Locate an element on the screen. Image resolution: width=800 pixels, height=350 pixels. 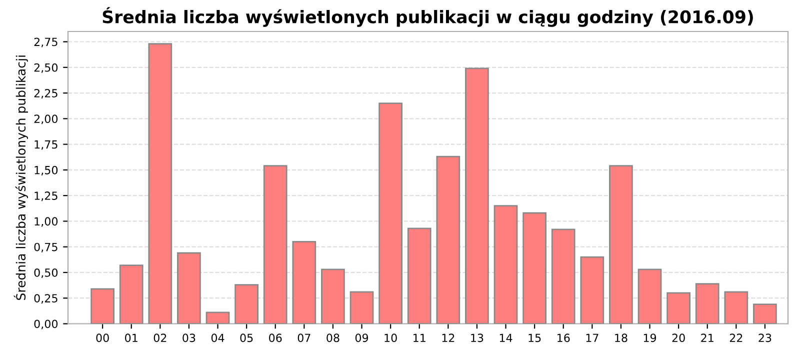
x-tick-label: 23 is located at coordinates (765, 338).